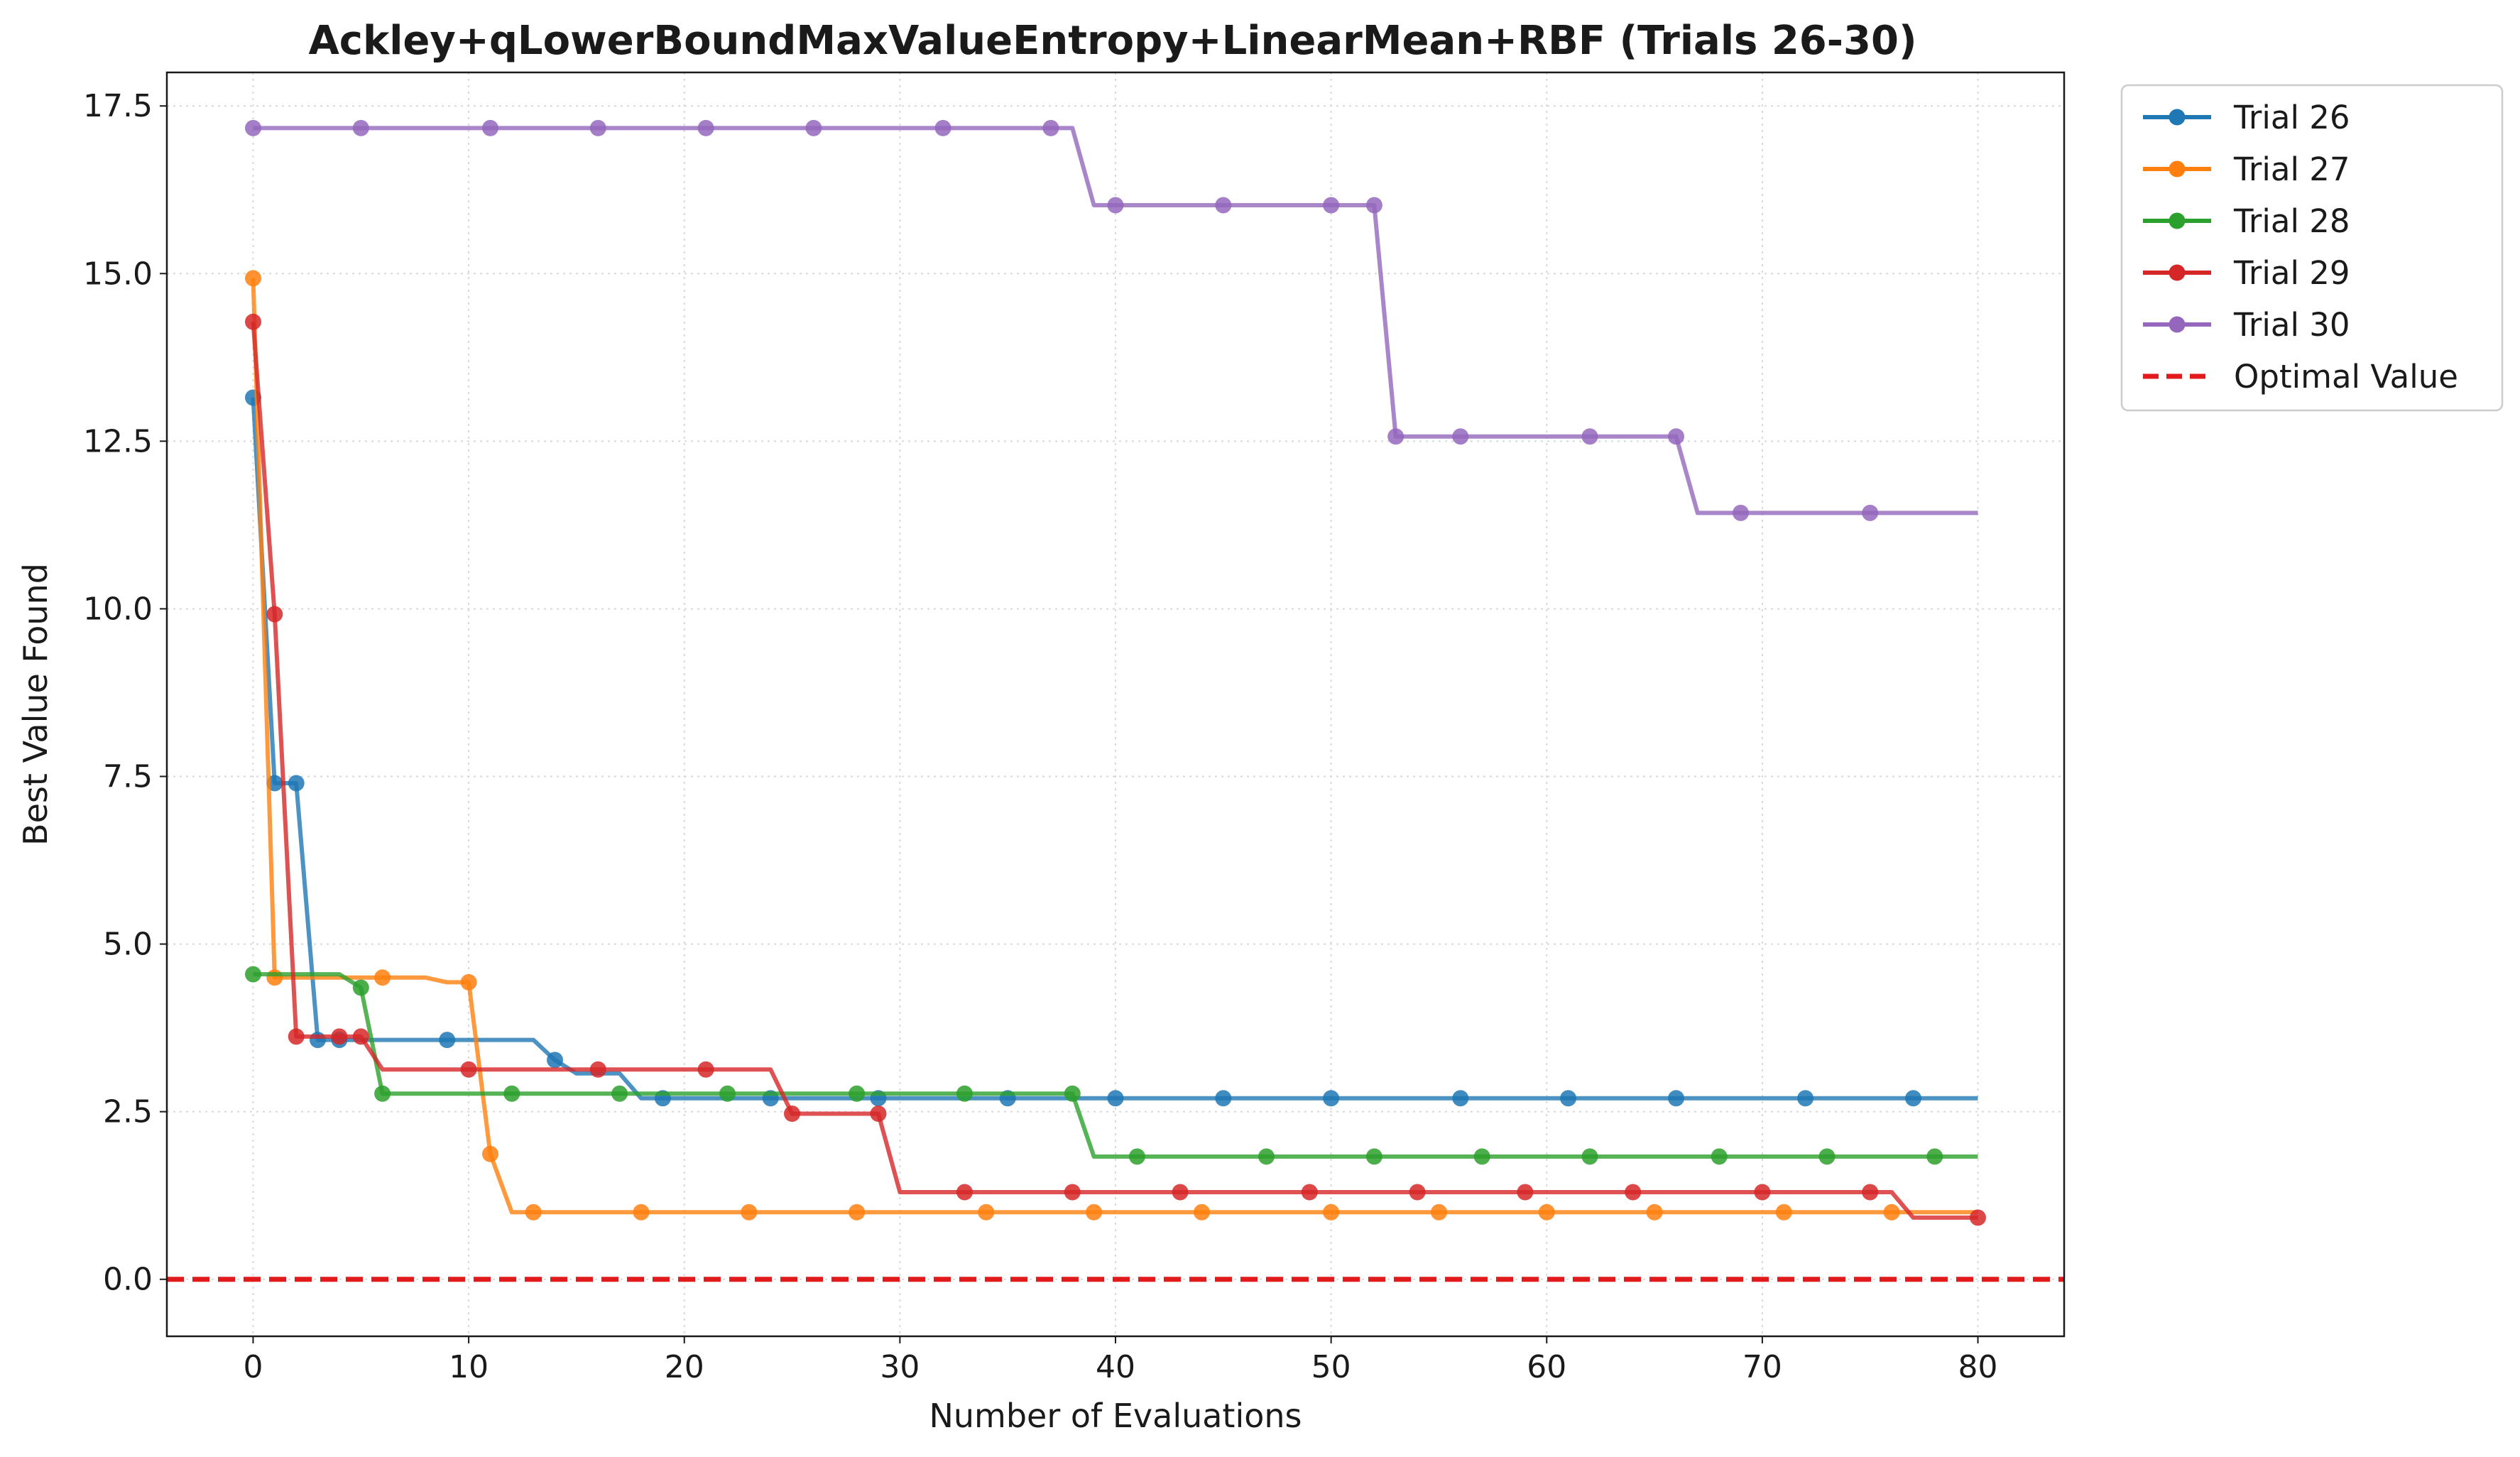 This screenshot has height=1457, width=2520. I want to click on x-tick-label: 0, so click(253, 1367).